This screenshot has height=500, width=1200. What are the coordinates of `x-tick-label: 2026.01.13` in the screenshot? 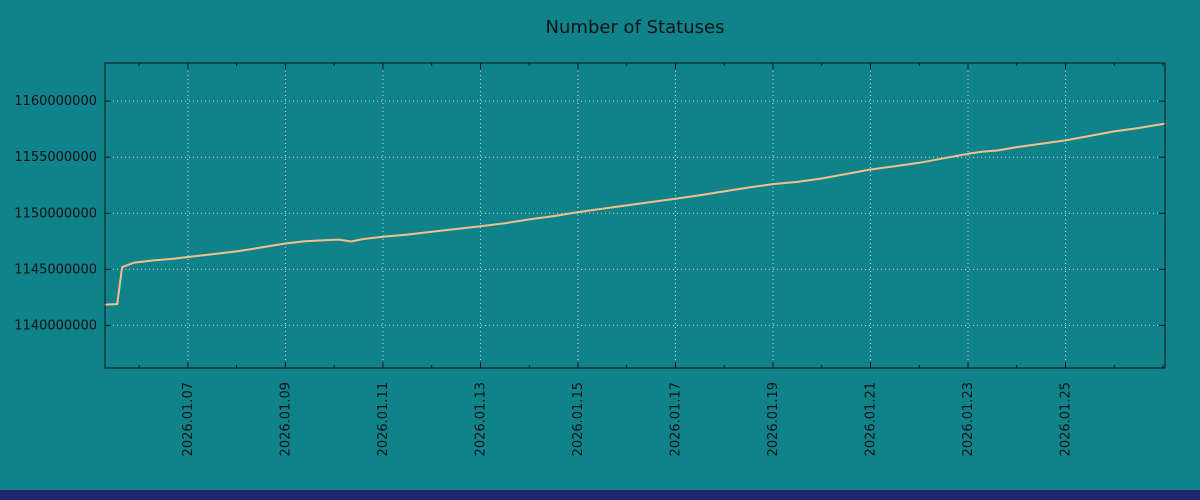 It's located at (480, 419).